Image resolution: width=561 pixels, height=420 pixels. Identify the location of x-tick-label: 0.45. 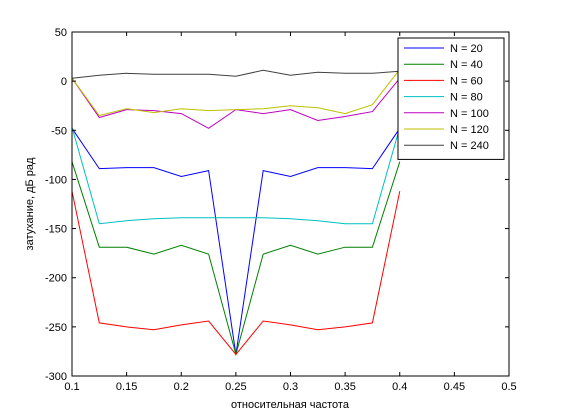
(454, 387).